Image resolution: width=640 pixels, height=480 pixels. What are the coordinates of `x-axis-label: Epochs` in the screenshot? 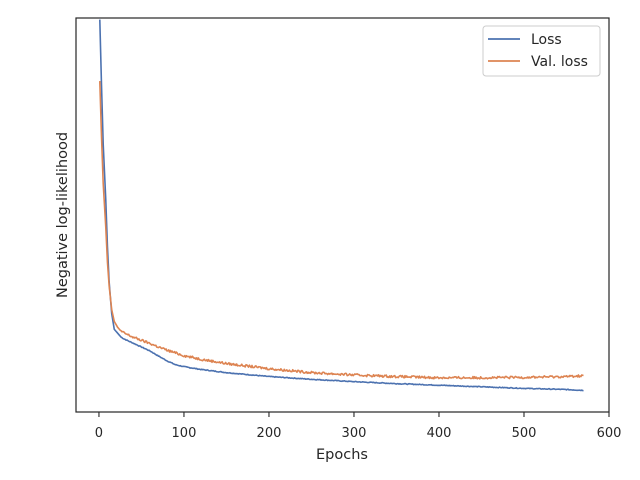 It's located at (342, 455).